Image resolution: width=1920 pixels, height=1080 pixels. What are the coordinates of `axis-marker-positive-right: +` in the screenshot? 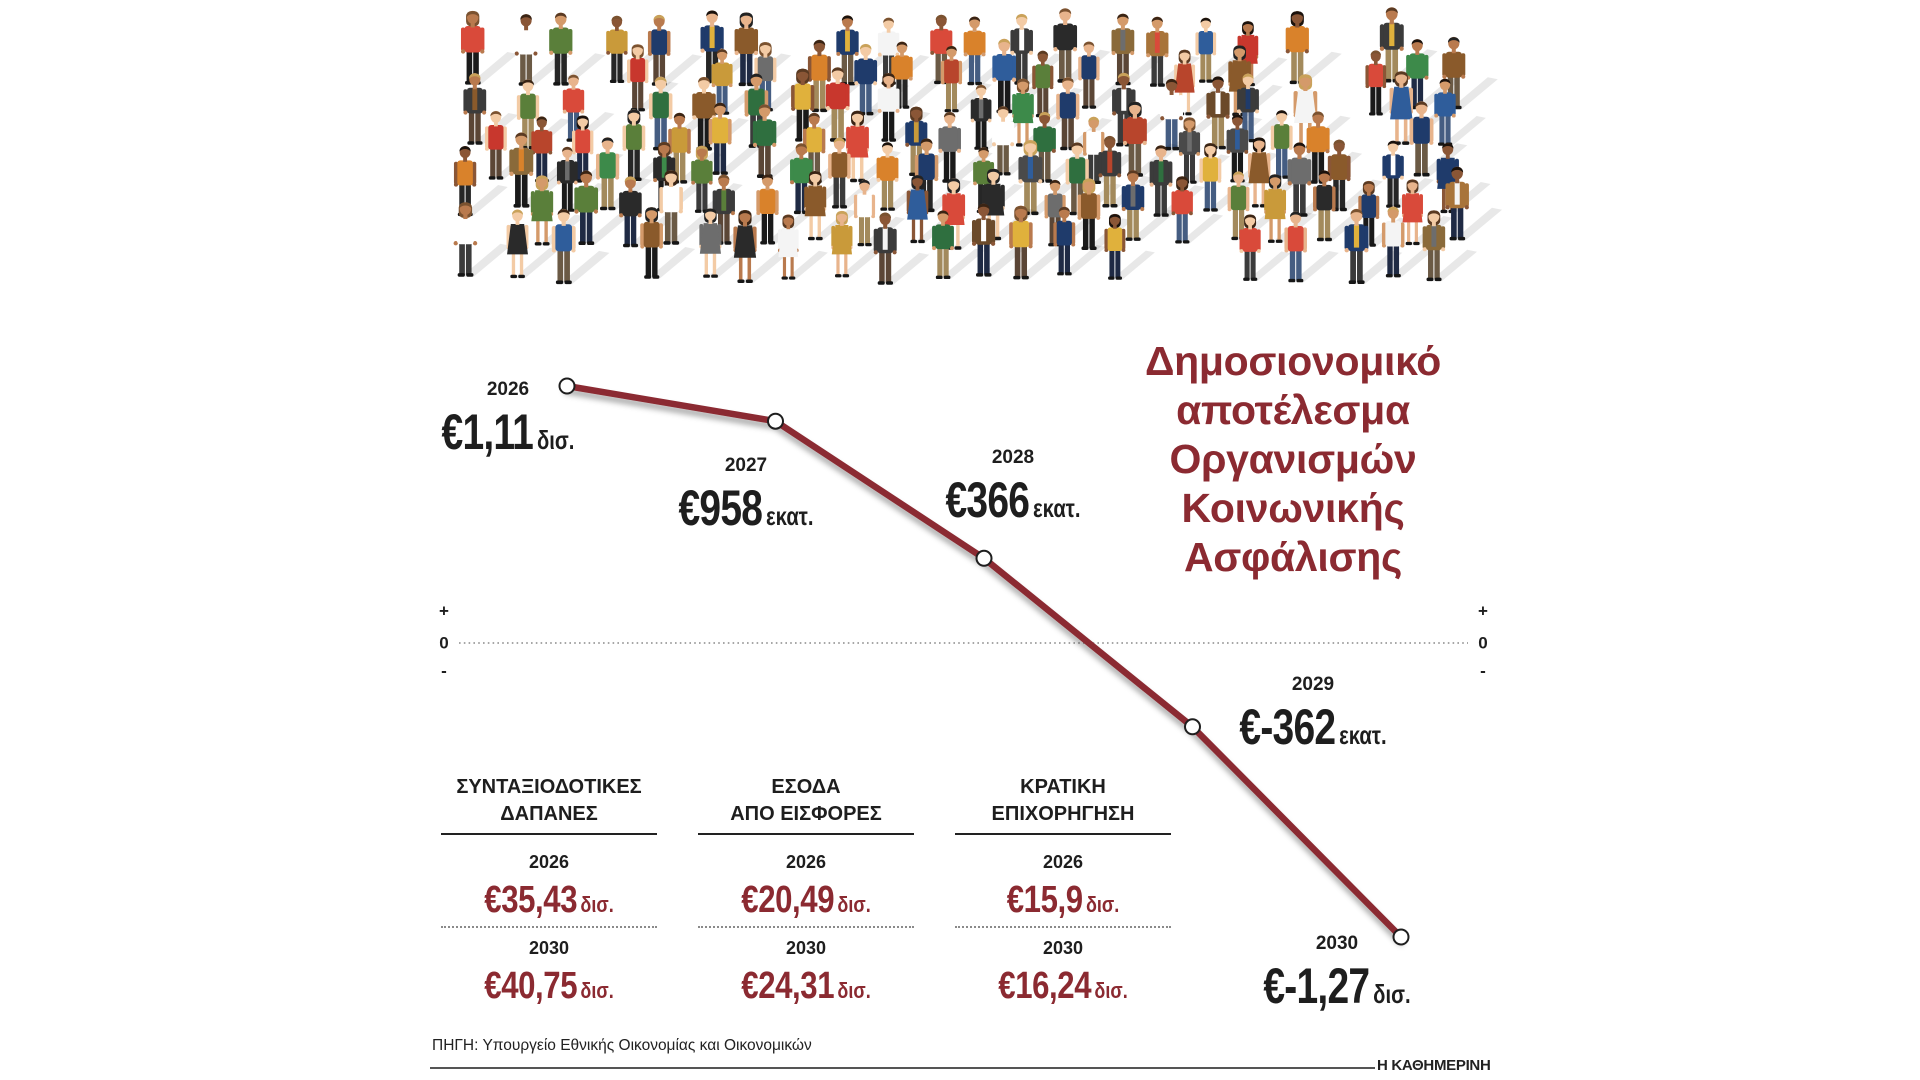 It's located at (1483, 611).